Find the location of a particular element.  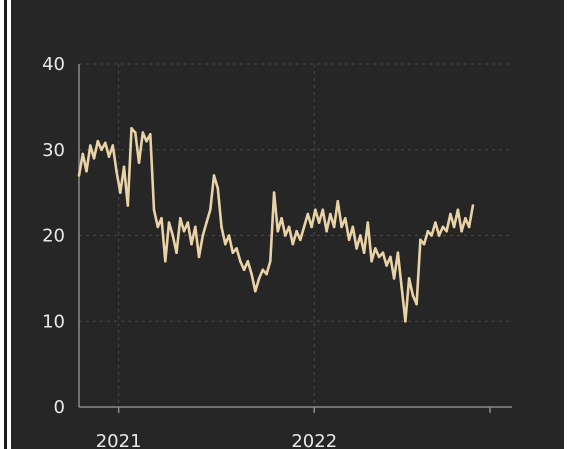

right-margin is located at coordinates (568, 224).